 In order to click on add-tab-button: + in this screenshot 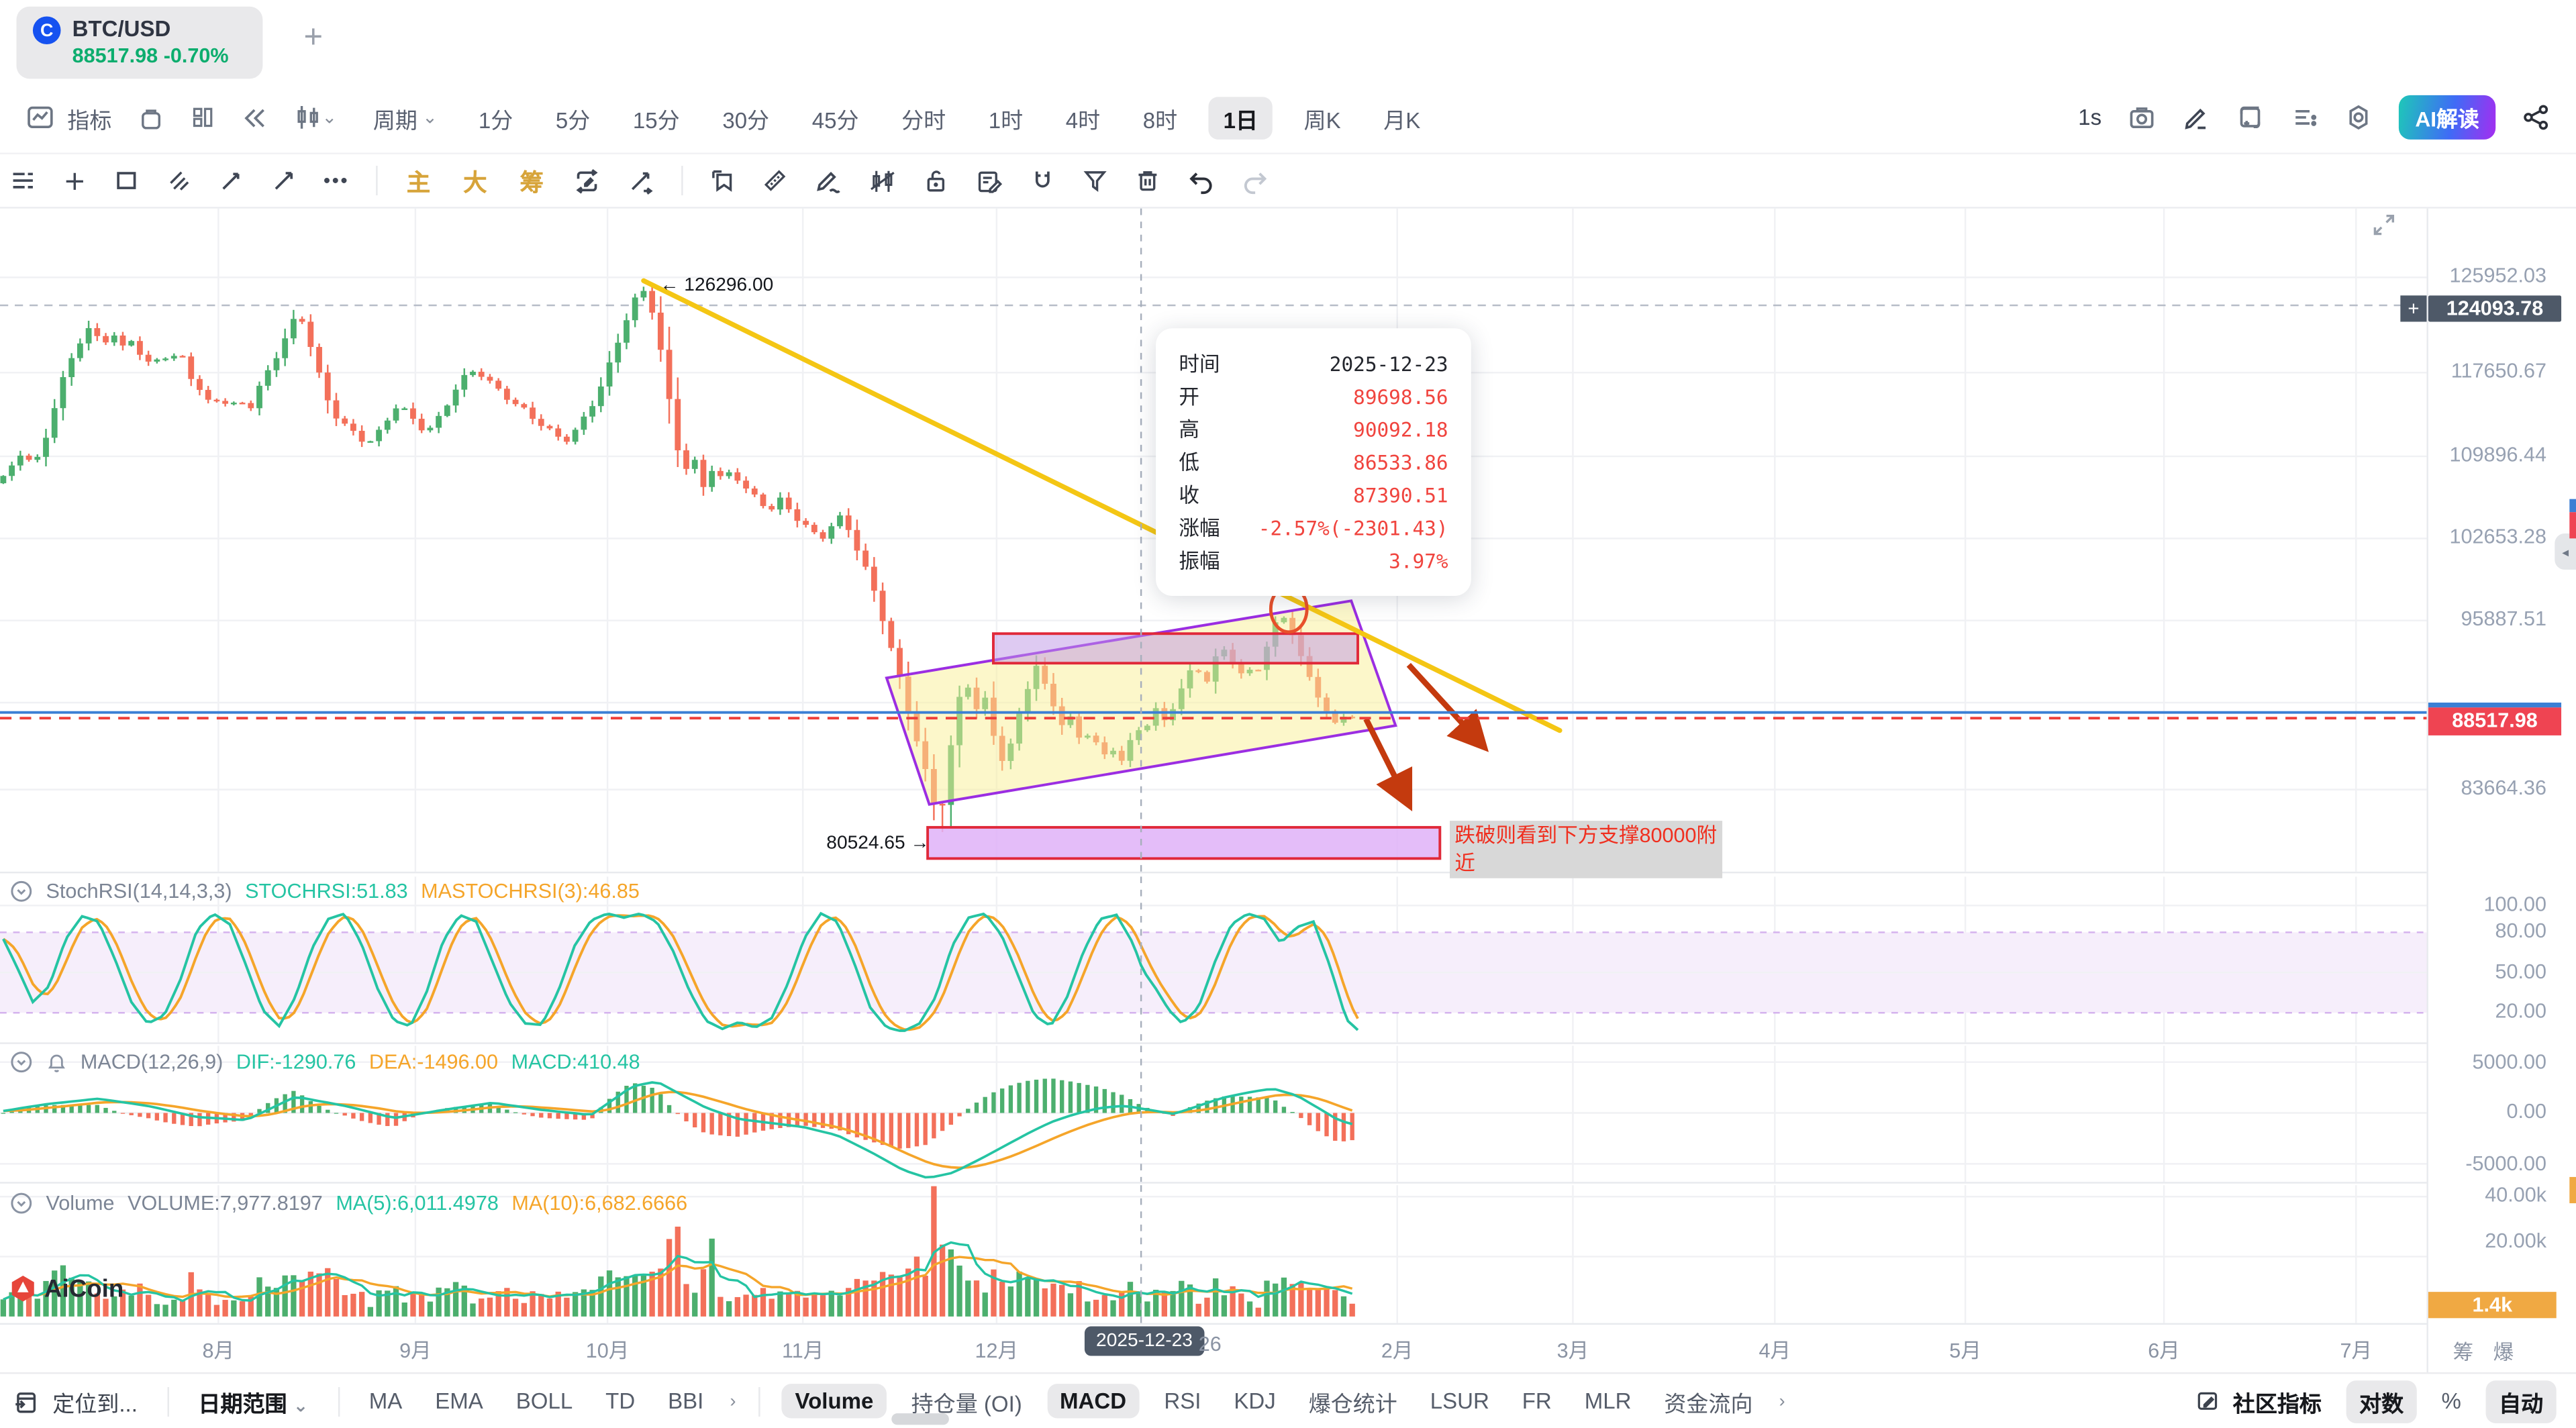, I will do `click(313, 37)`.